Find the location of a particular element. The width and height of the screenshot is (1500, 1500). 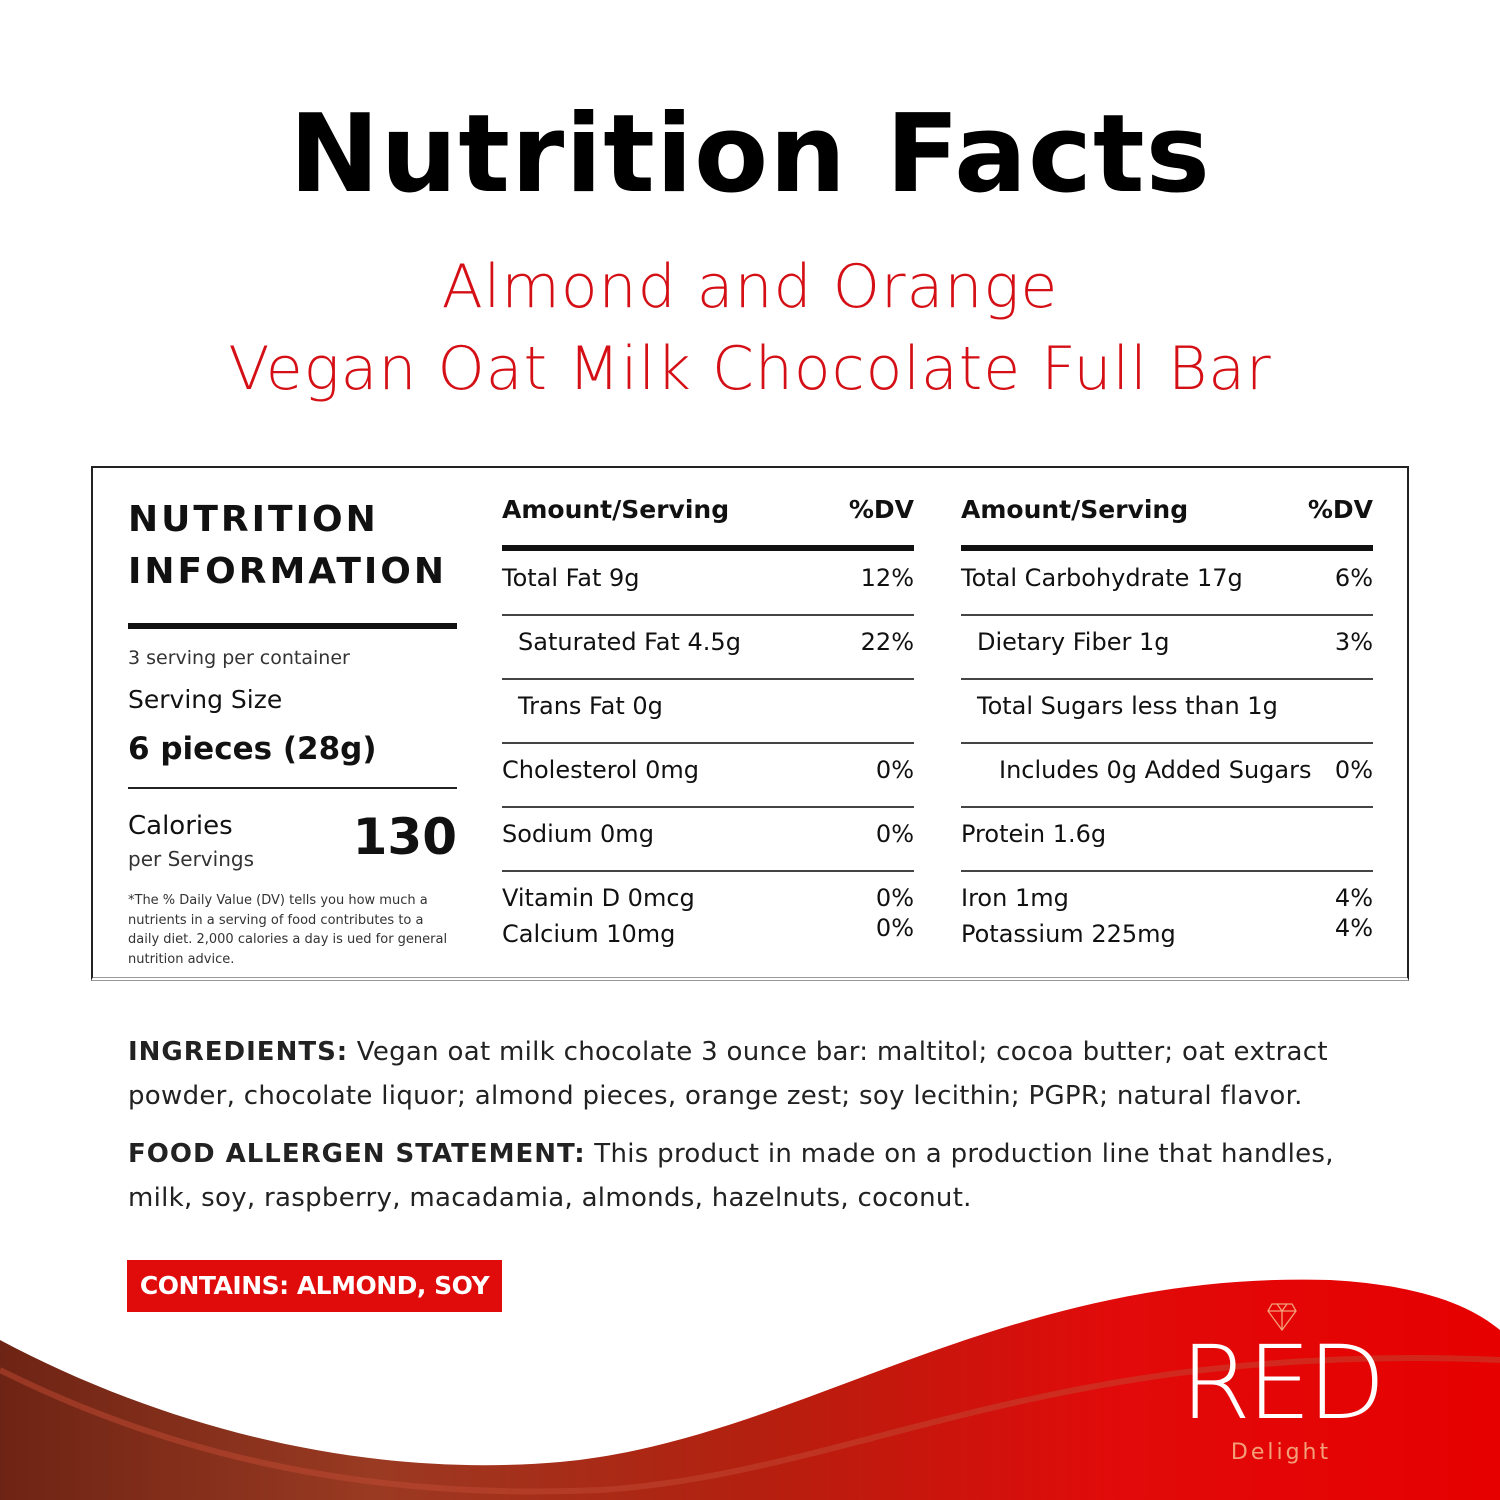

nutrient-label: Total Carbohydrate 17g is located at coordinates (1102, 578).